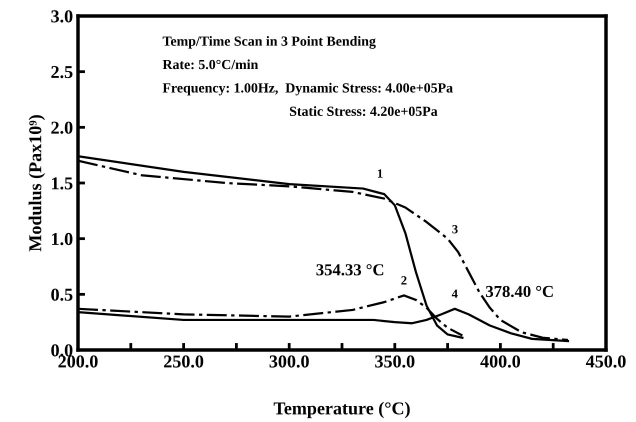 Image resolution: width=636 pixels, height=422 pixels. I want to click on y-tick-label: 0.0, so click(61, 350).